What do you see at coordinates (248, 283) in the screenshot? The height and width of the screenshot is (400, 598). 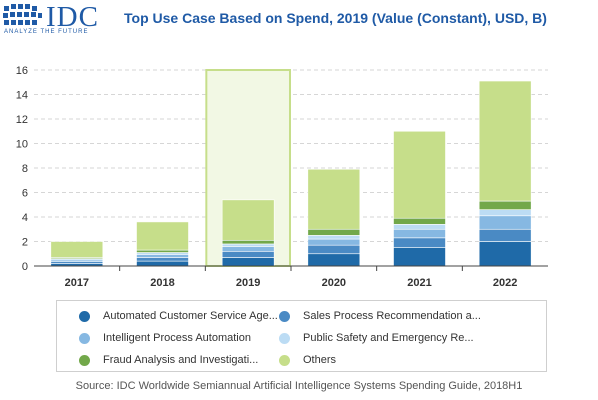 I see `x-tick-label: 2019` at bounding box center [248, 283].